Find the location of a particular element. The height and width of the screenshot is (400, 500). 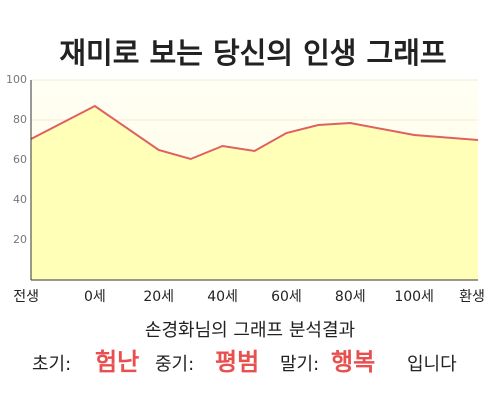

x-tick-label: 60세 is located at coordinates (286, 297).